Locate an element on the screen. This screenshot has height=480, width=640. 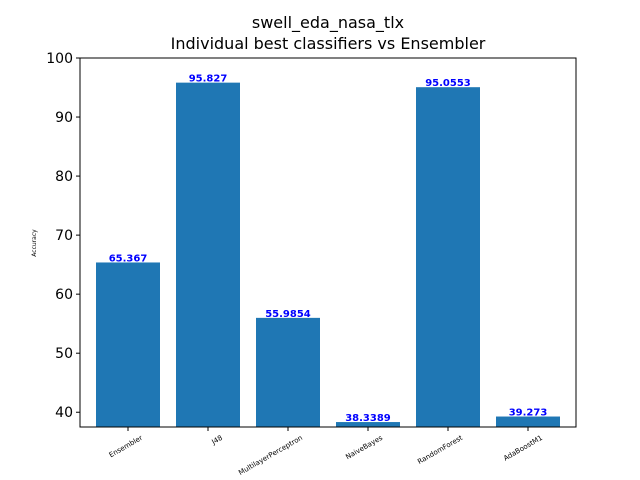
chart-title: swell_eda_nasa_tlx is located at coordinates (328, 23).